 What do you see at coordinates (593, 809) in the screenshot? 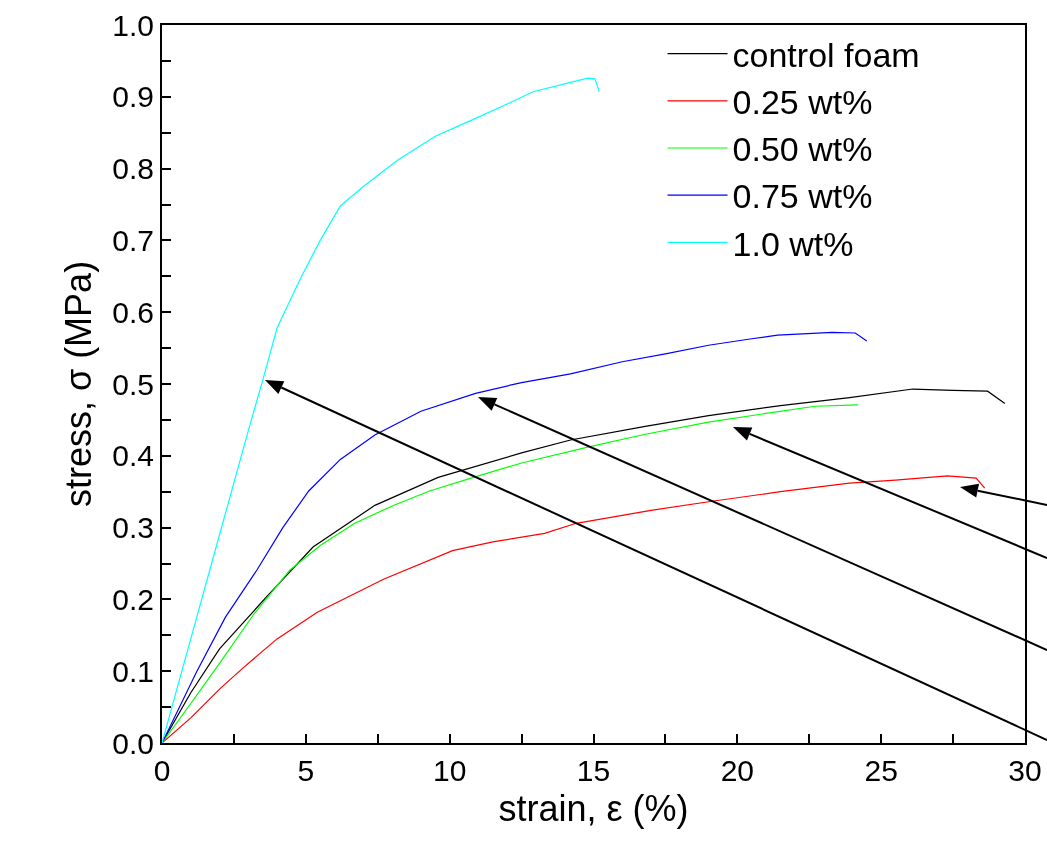
I see `x-axis-title: strain, ε (%)` at bounding box center [593, 809].